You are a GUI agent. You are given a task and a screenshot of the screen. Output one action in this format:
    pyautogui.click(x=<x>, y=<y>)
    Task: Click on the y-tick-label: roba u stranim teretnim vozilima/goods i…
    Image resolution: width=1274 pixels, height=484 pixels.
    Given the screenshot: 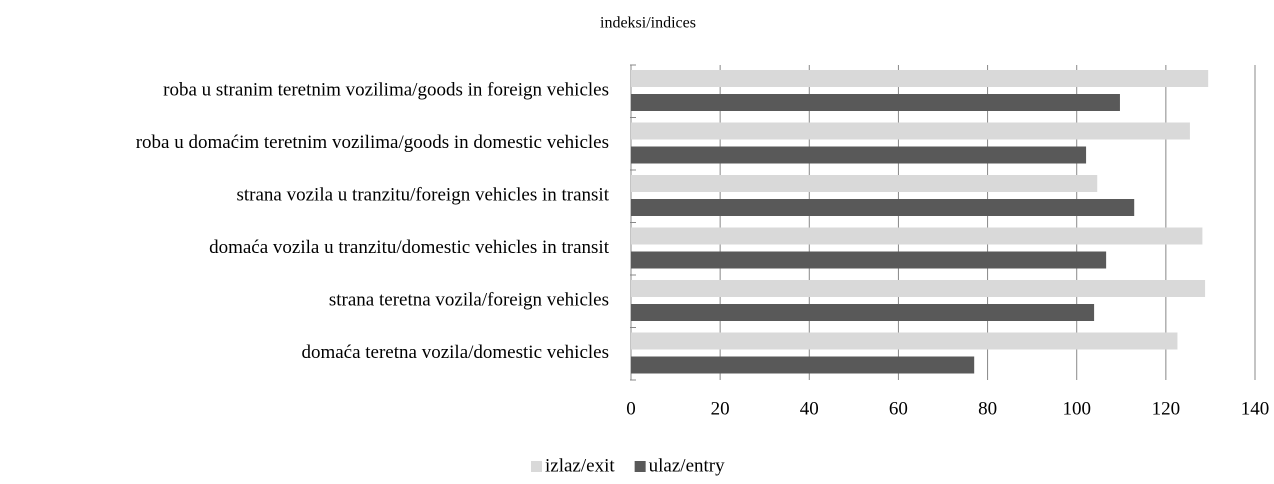 What is the action you would take?
    pyautogui.click(x=386, y=90)
    